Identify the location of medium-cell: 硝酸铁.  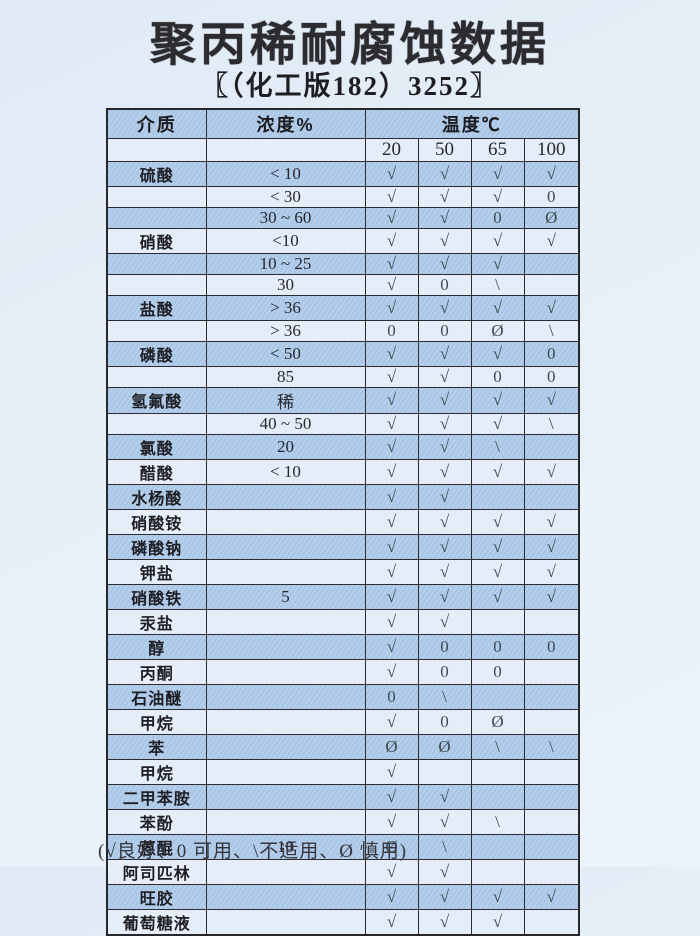
(156, 596).